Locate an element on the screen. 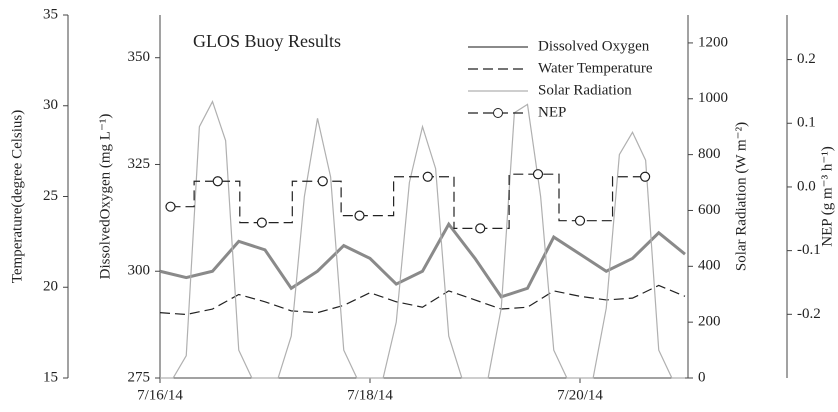  x-tick-label: 7/16/14 is located at coordinates (160, 395).